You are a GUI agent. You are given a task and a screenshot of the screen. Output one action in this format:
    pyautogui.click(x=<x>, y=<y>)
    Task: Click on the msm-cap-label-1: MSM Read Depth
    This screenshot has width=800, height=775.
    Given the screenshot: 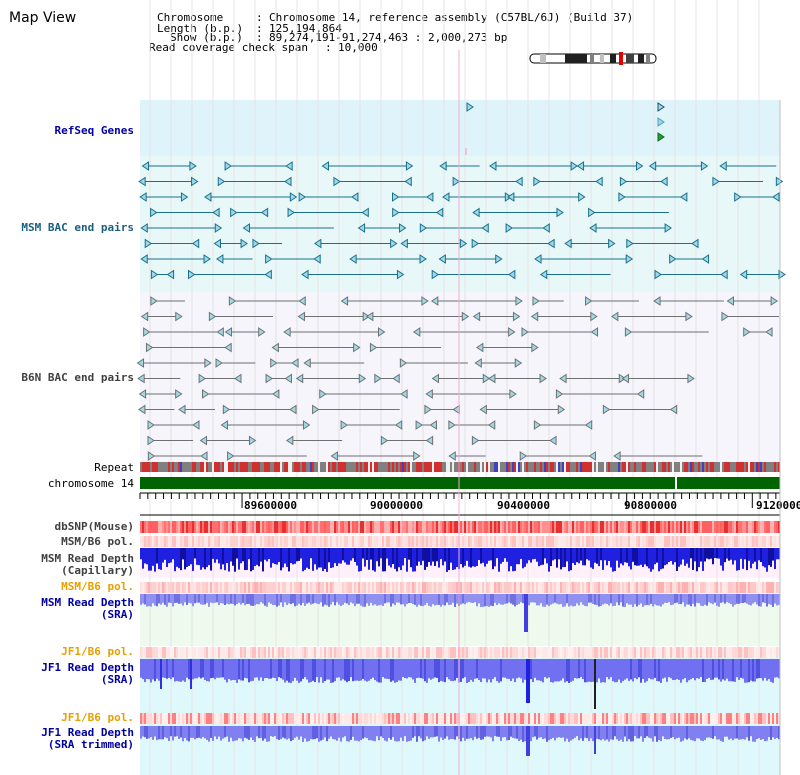 What is the action you would take?
    pyautogui.click(x=87, y=558)
    